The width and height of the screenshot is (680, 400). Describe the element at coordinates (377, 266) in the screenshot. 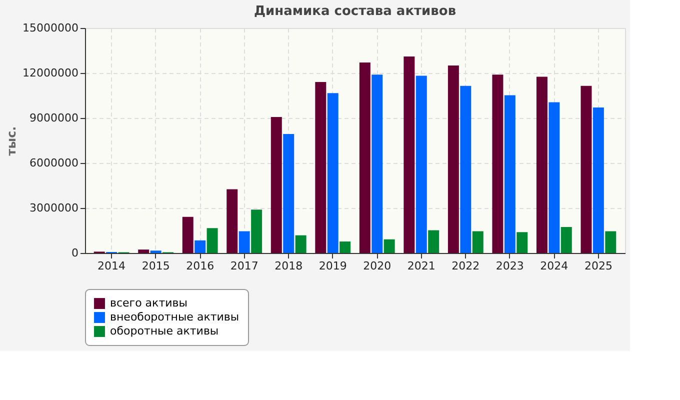

I see `x-tick-label: 2020` at that location.